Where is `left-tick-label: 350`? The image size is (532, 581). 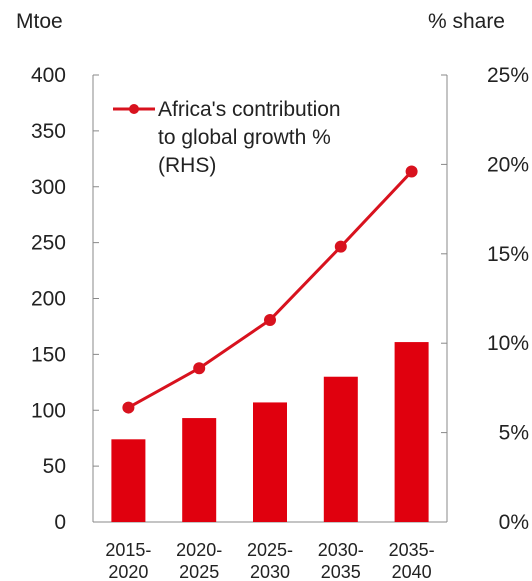
left-tick-label: 350 is located at coordinates (48, 131).